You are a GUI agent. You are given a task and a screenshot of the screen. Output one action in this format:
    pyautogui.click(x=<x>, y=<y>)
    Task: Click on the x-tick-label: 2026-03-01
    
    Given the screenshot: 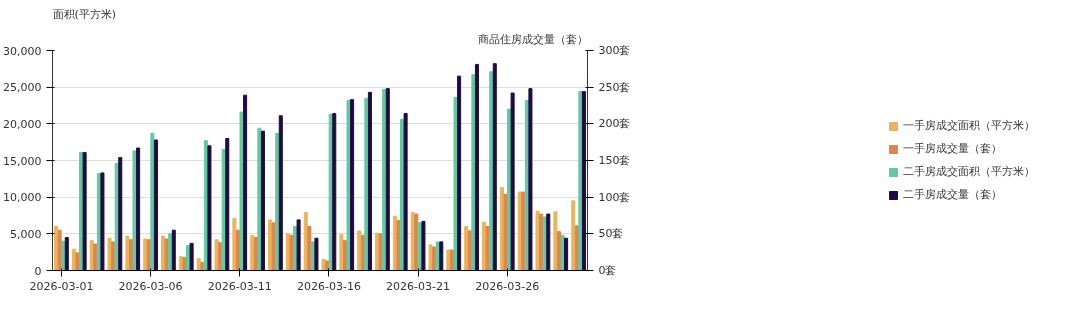 What is the action you would take?
    pyautogui.click(x=61, y=286)
    